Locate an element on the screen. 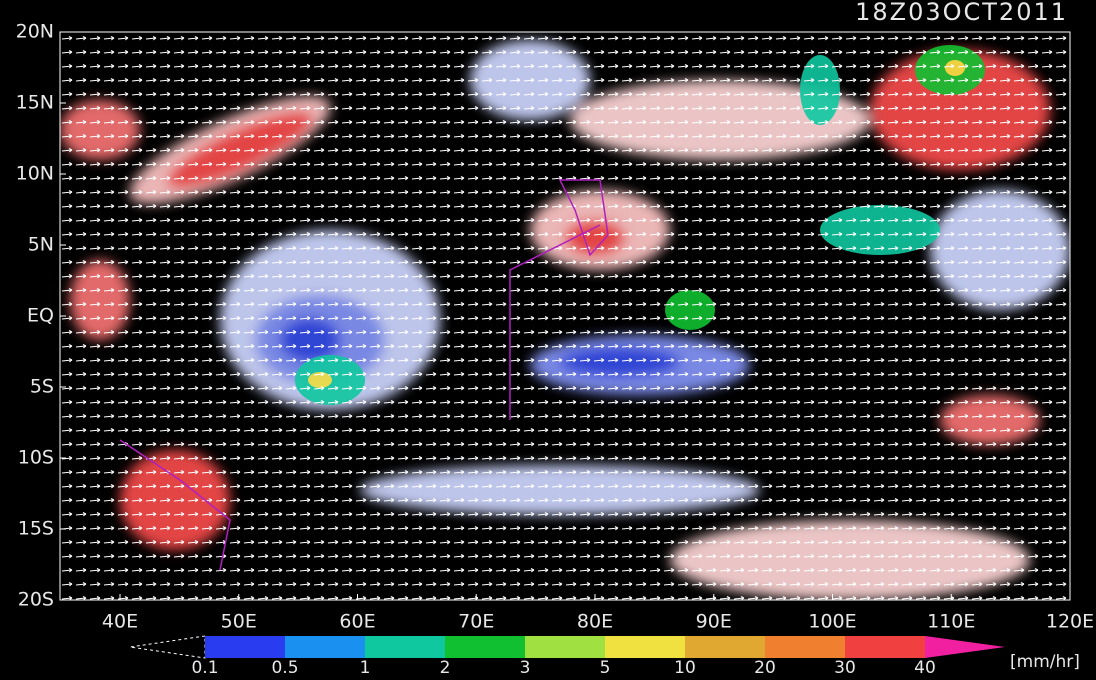 The width and height of the screenshot is (1096, 680). latitude-label: 20S is located at coordinates (36, 600).